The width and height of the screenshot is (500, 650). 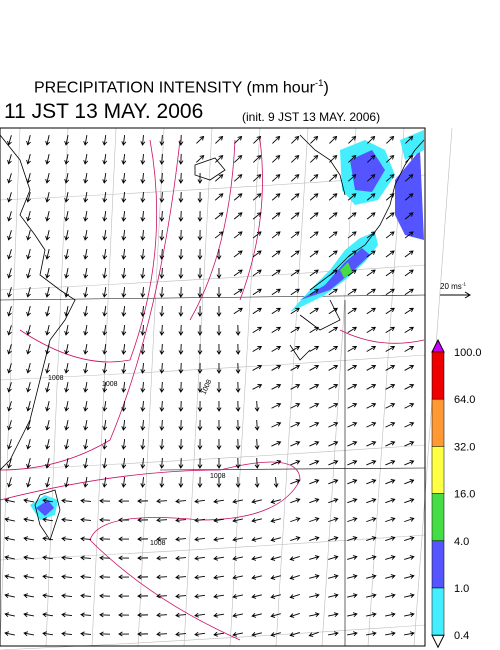 I want to click on colorbar-label: 1.0, so click(x=461, y=589).